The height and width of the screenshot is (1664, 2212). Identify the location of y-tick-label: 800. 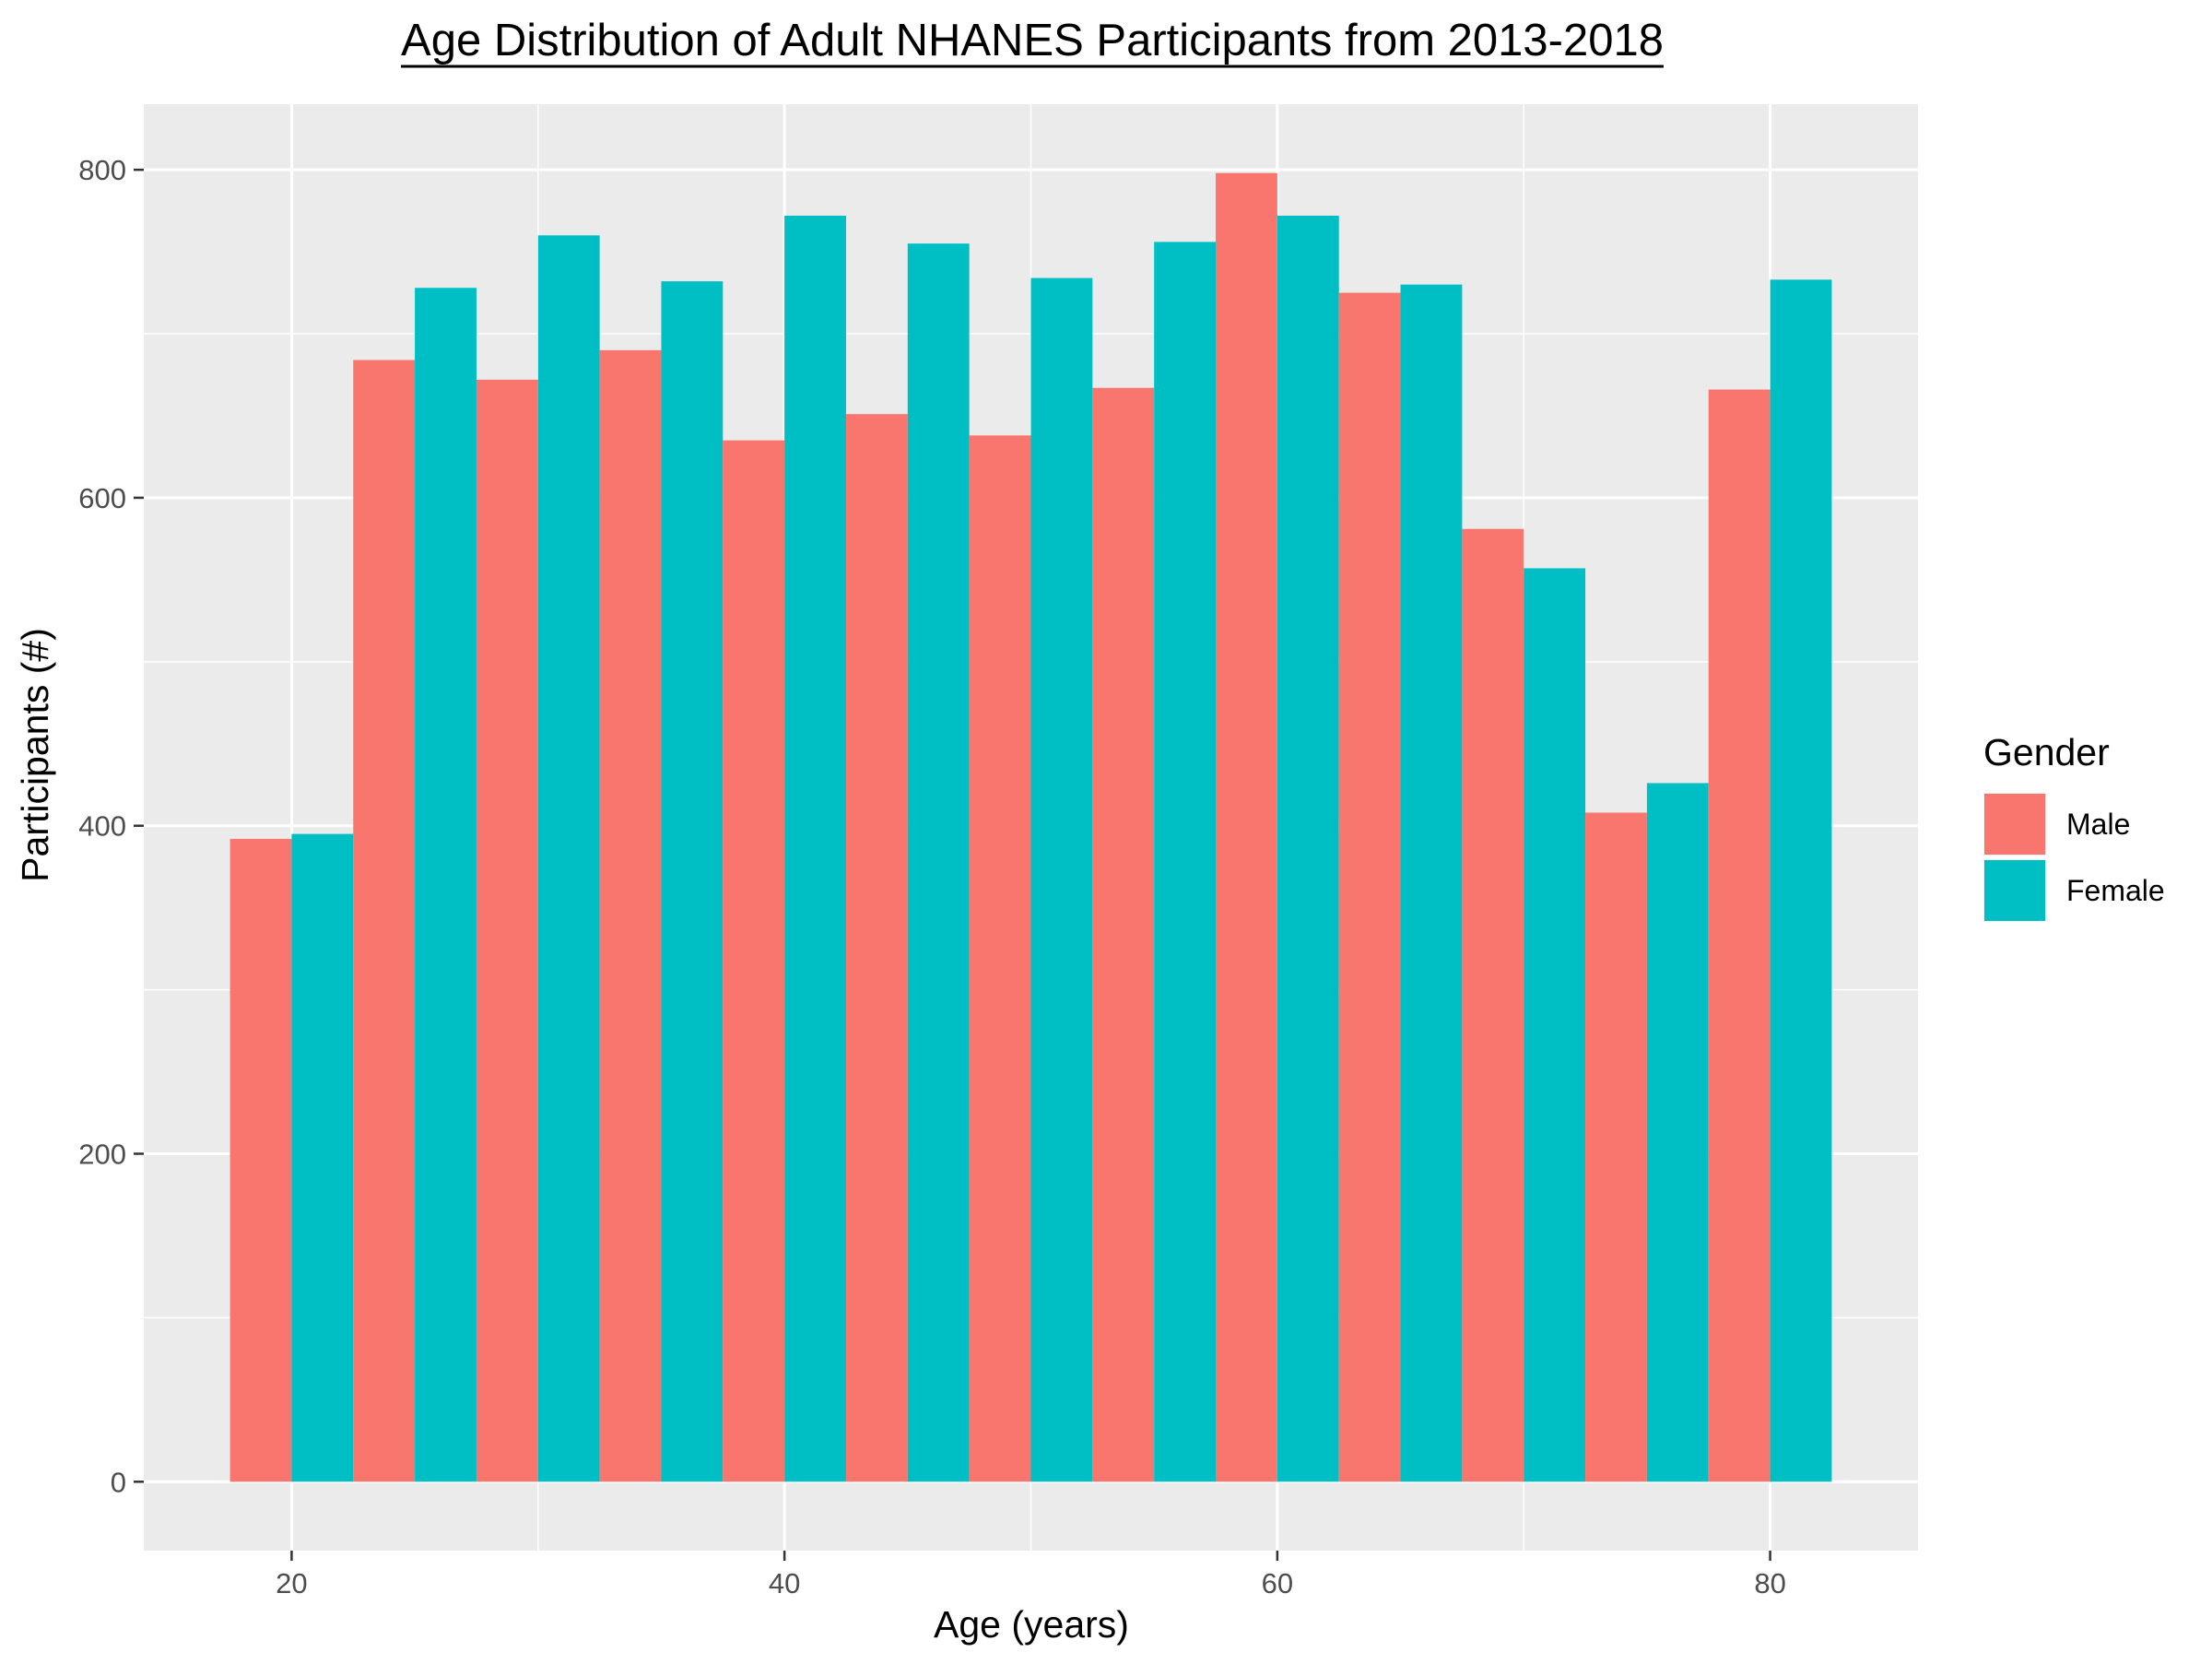
(102, 170).